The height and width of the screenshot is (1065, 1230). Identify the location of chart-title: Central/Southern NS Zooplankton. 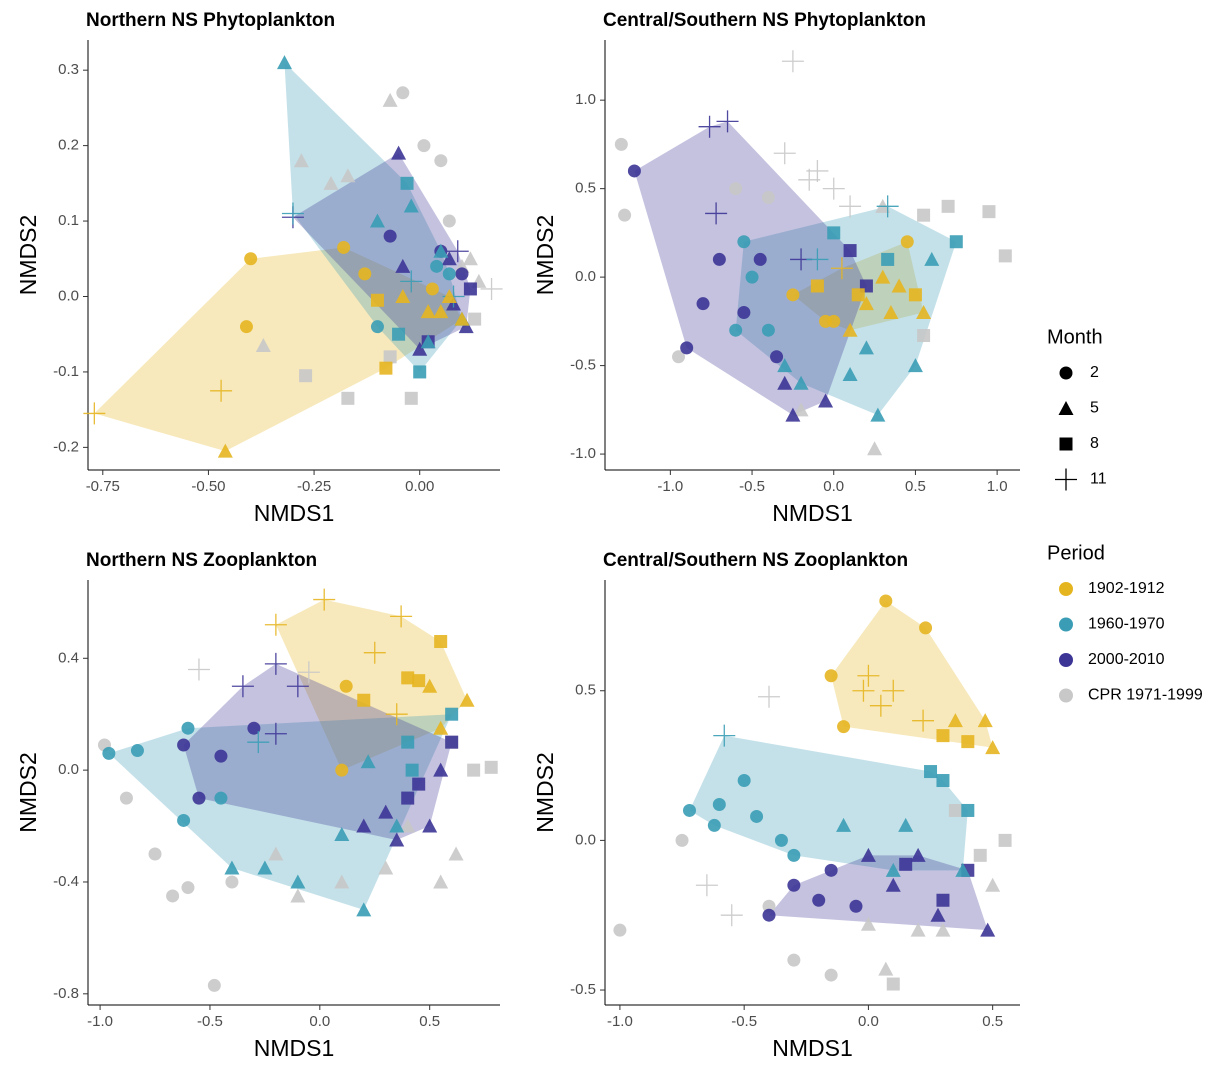
(755, 560).